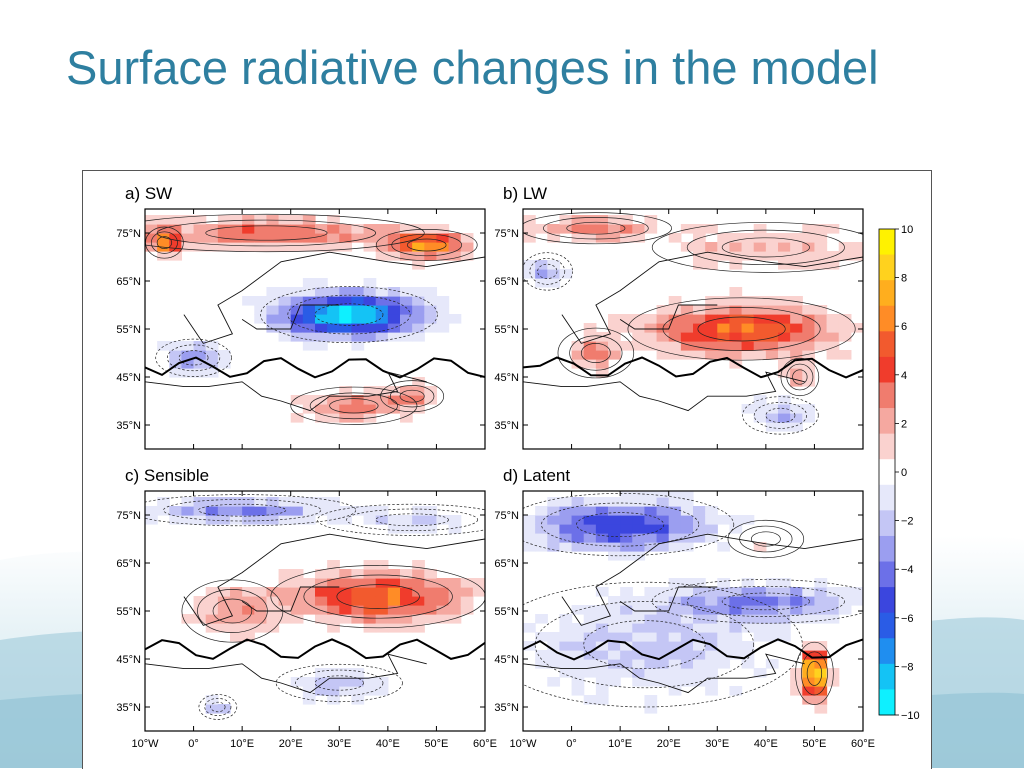 The width and height of the screenshot is (1024, 769). I want to click on colorbar-tick-label: −8, so click(907, 667).